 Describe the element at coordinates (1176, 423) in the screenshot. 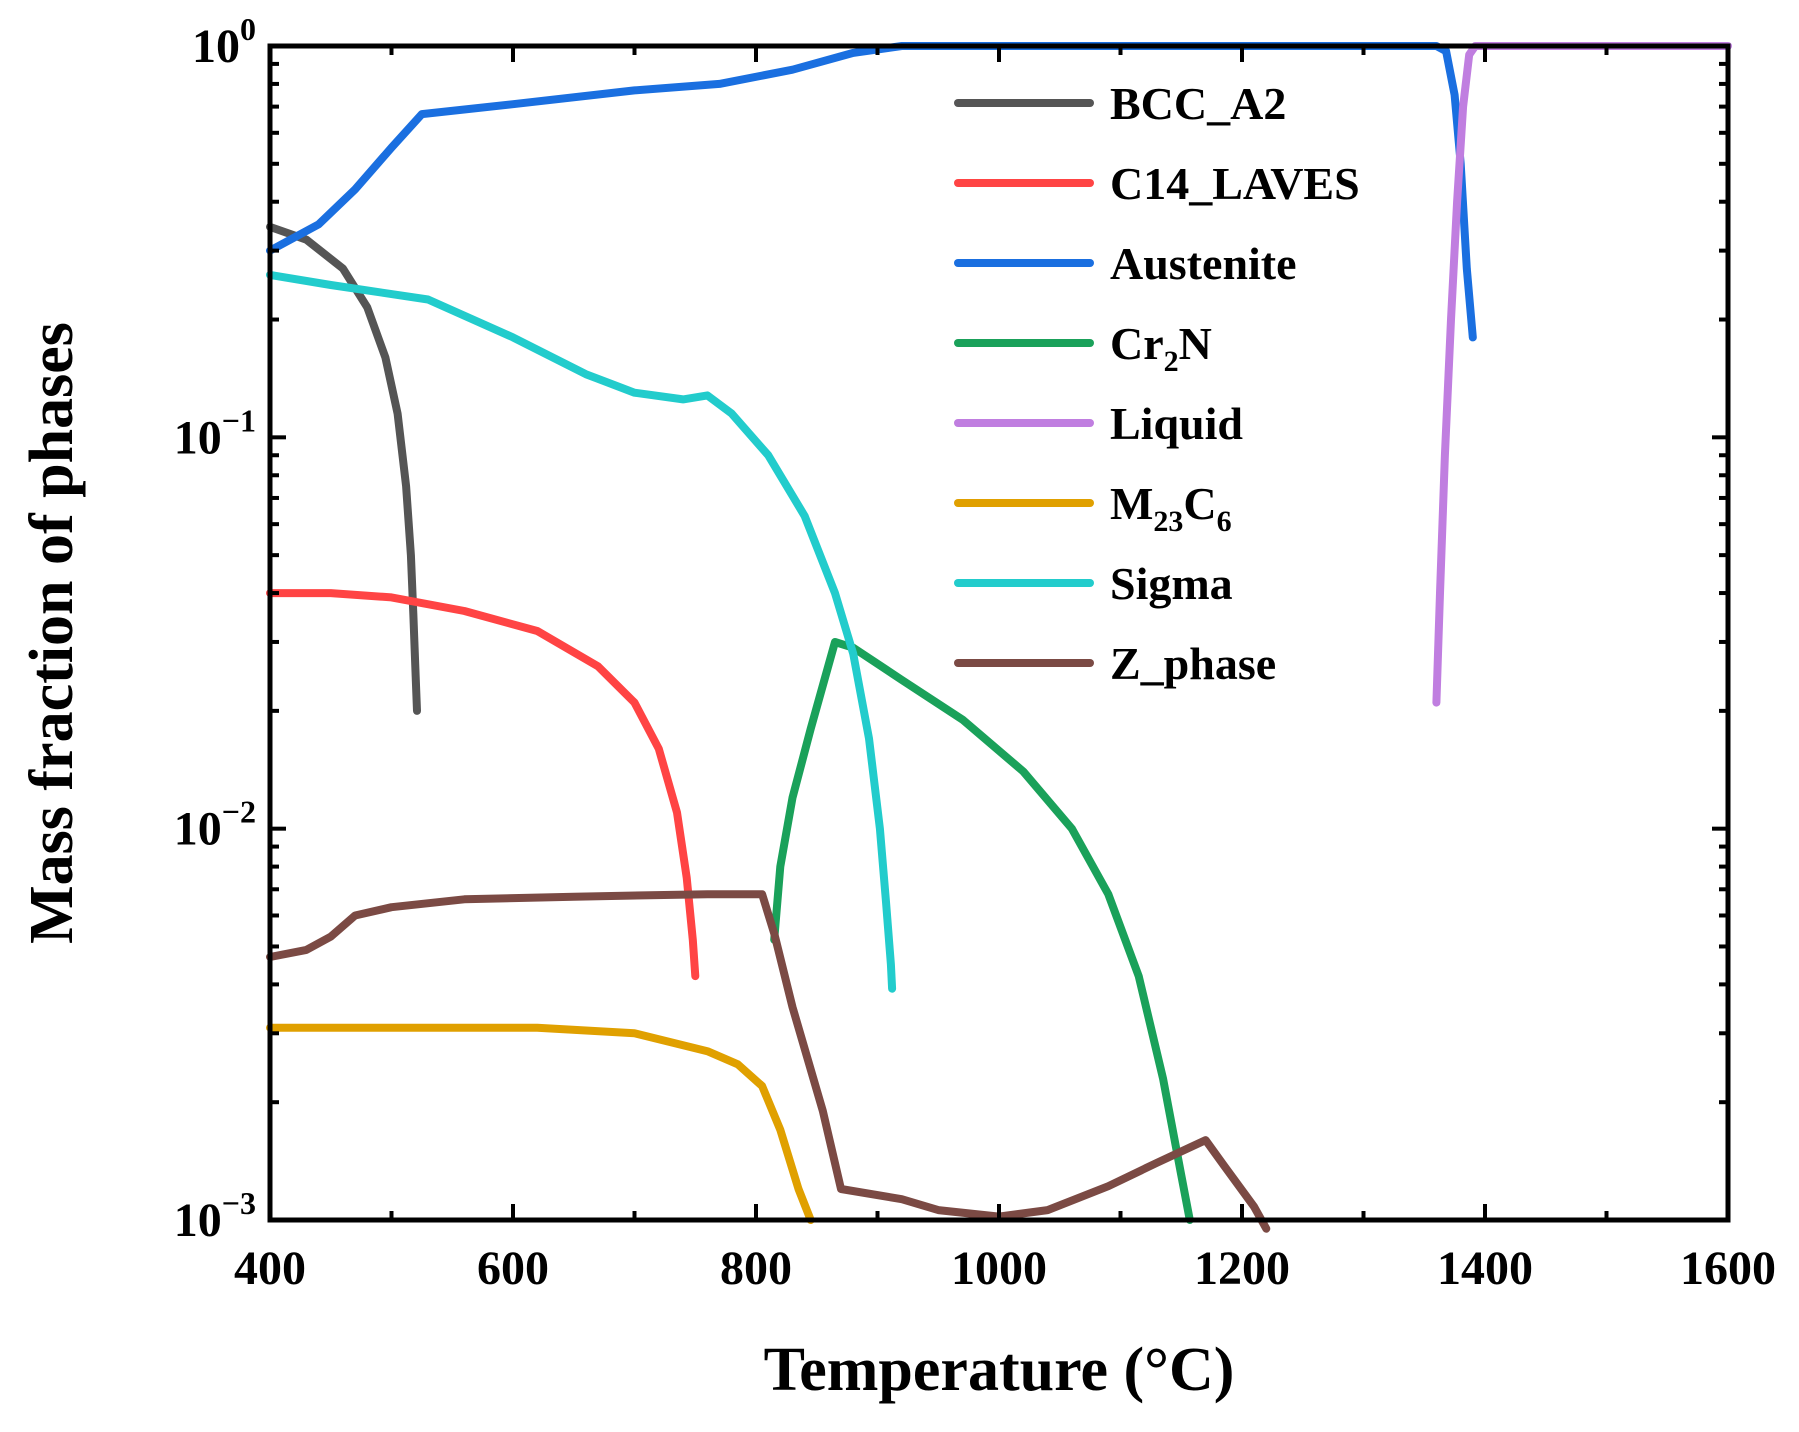

I see `legend-label: Liquid` at that location.